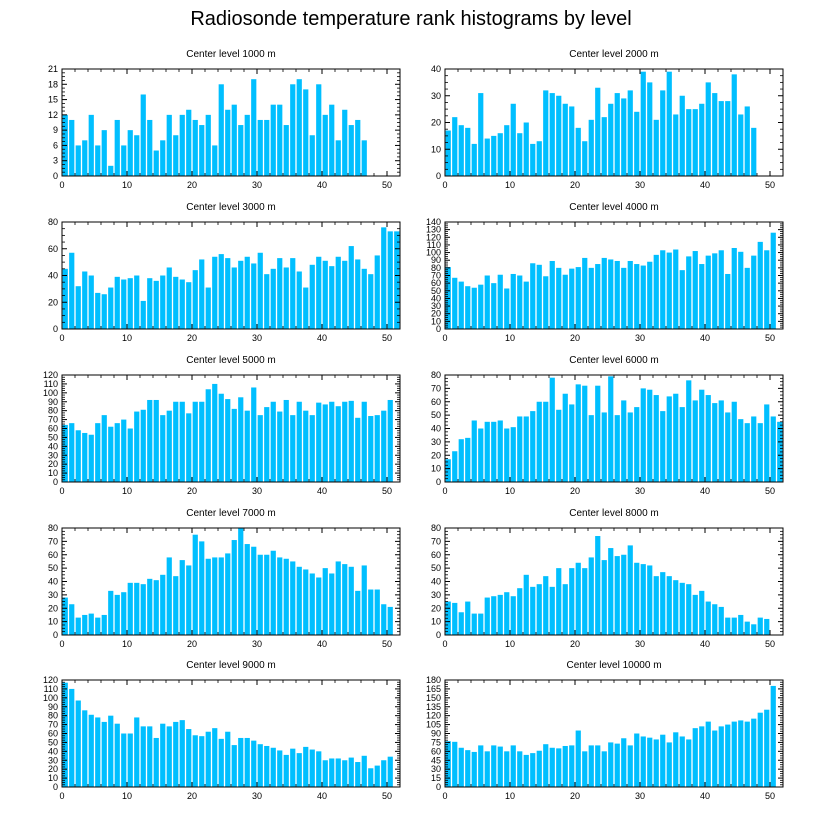  Describe the element at coordinates (613, 665) in the screenshot. I see `panel-title: Center level 10000 m` at that location.